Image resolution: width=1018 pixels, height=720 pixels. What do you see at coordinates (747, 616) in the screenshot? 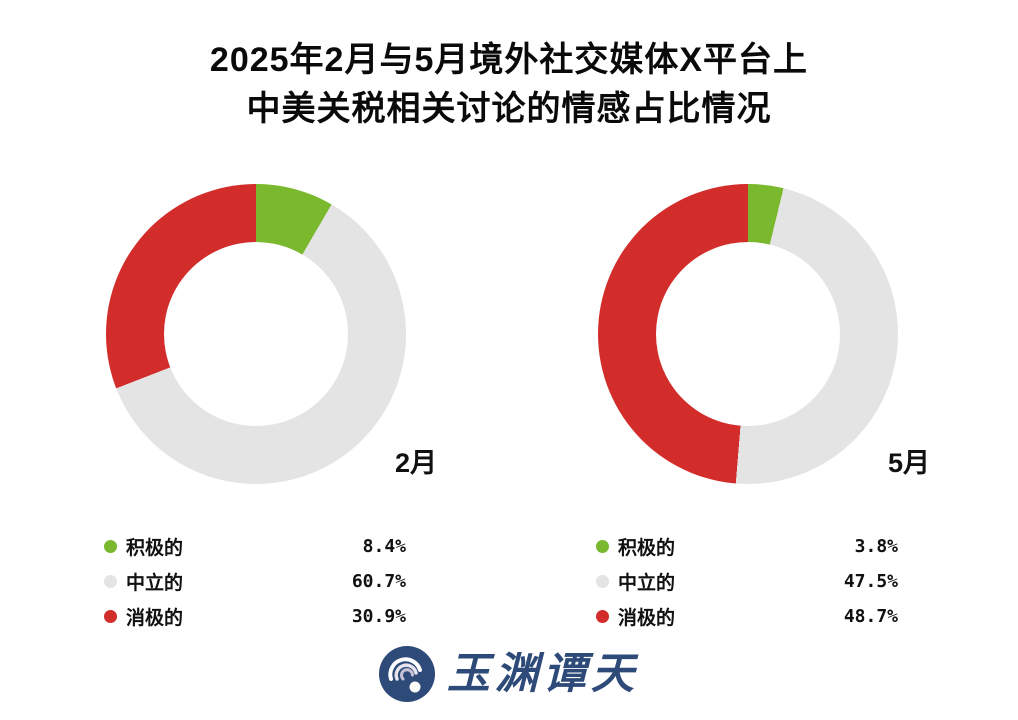
I see `legend-row-negative: 消极的 48.7%` at bounding box center [747, 616].